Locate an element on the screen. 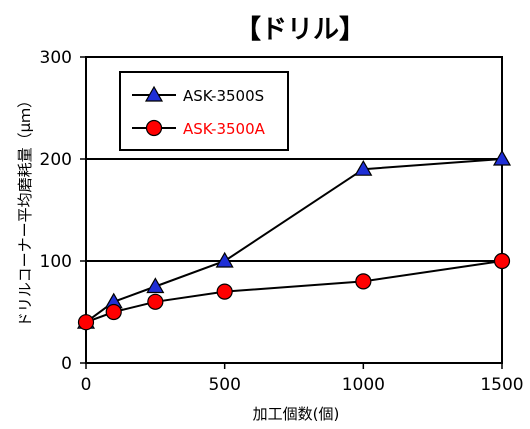 Image resolution: width=530 pixels, height=429 pixels. legend: ASK-3500S ASK-3500A is located at coordinates (204, 111).